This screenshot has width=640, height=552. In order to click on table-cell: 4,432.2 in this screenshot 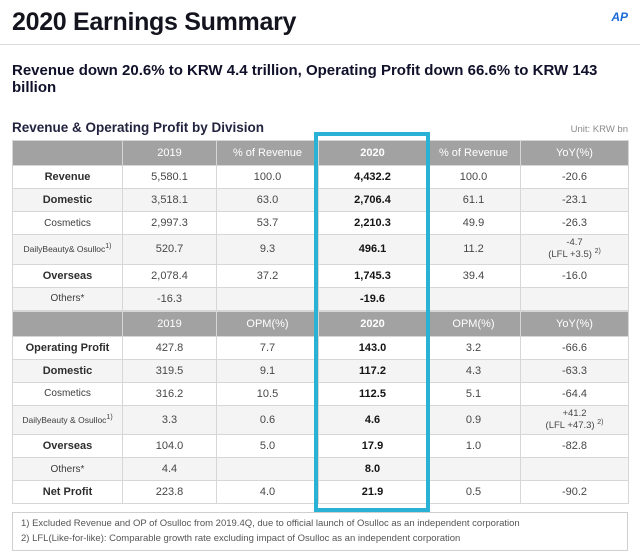, I will do `click(372, 177)`.